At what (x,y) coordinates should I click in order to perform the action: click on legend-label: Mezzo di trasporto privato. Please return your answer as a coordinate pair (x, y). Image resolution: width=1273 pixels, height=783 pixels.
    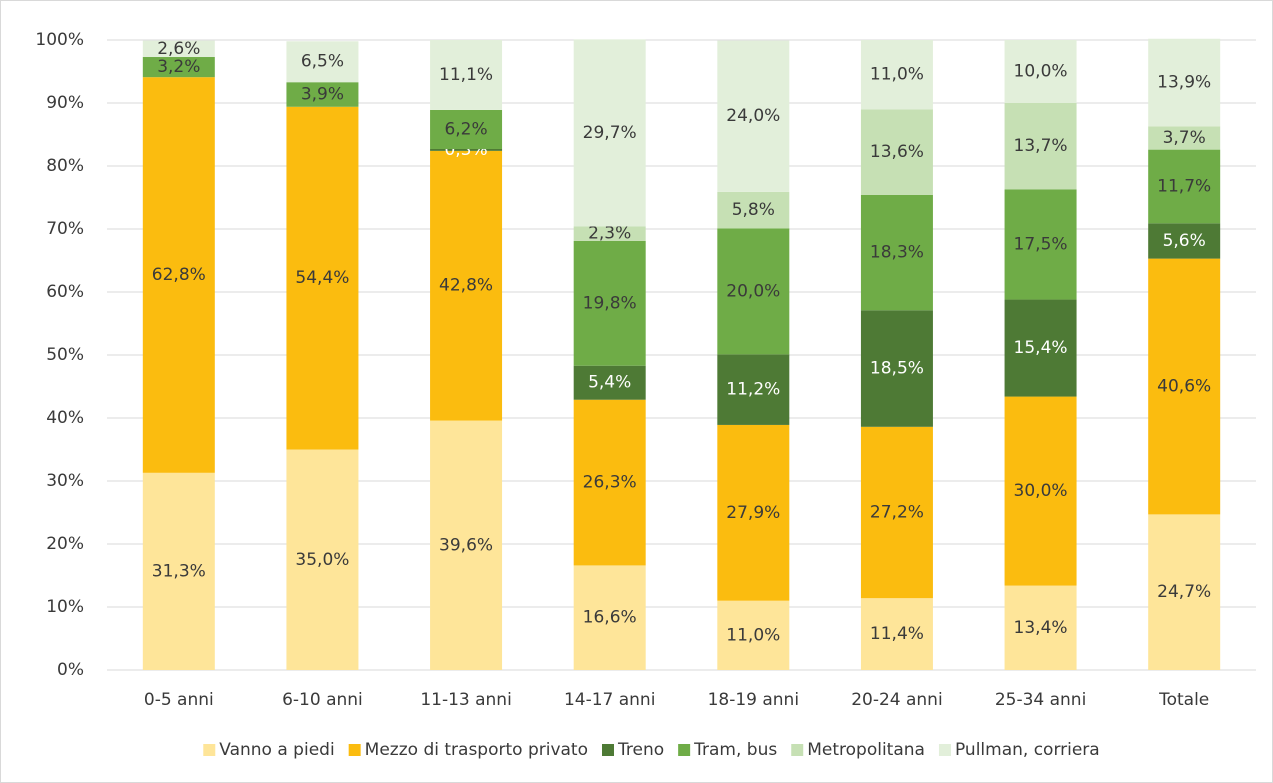
    Looking at the image, I should click on (476, 750).